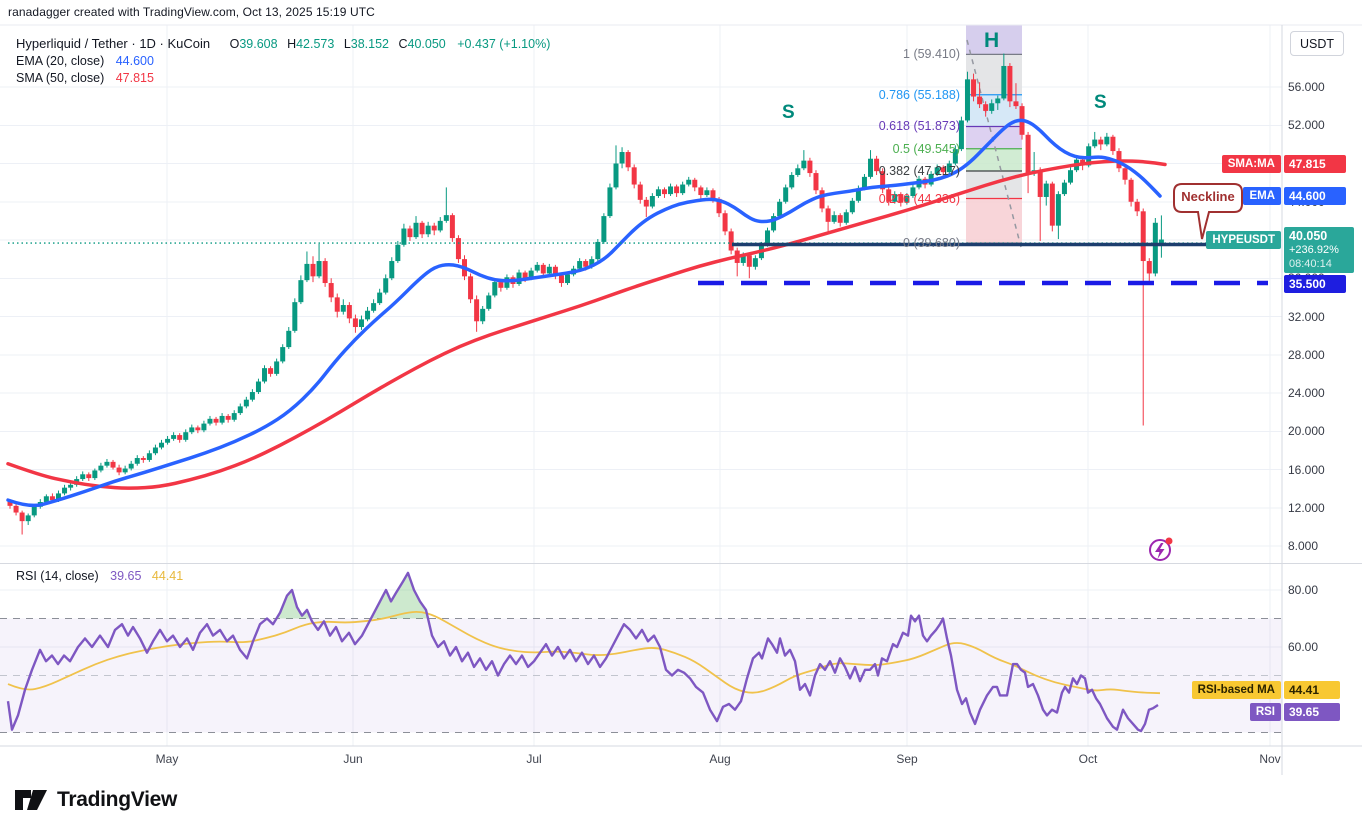  I want to click on rsi-tick-label: 60.00, so click(1303, 647).